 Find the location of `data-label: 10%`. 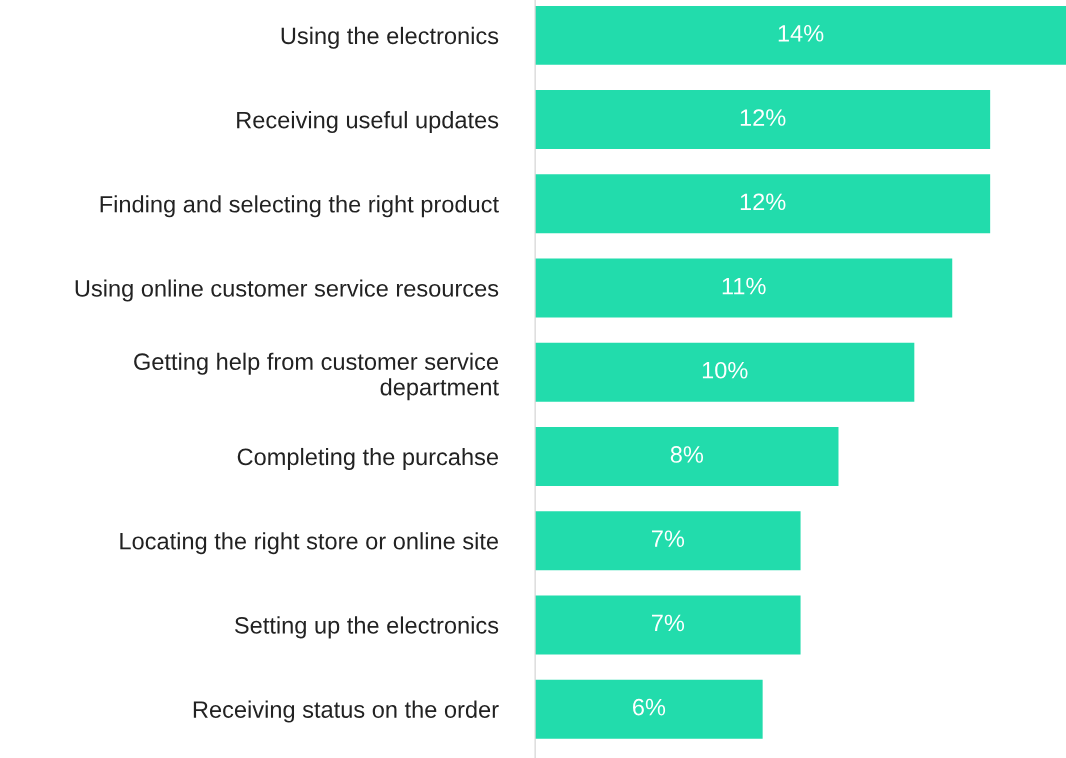

data-label: 10% is located at coordinates (725, 370).